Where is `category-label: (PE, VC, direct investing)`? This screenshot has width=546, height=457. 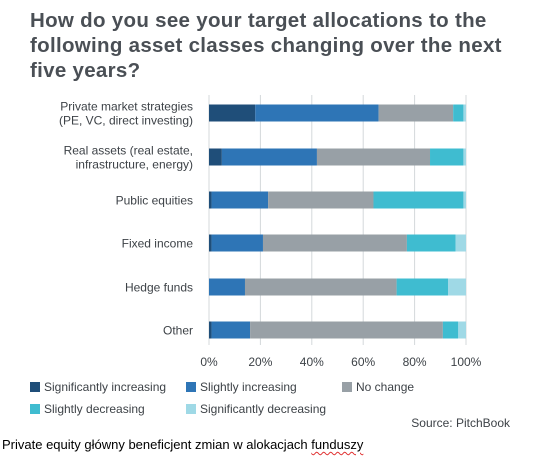 category-label: (PE, VC, direct investing) is located at coordinates (126, 121).